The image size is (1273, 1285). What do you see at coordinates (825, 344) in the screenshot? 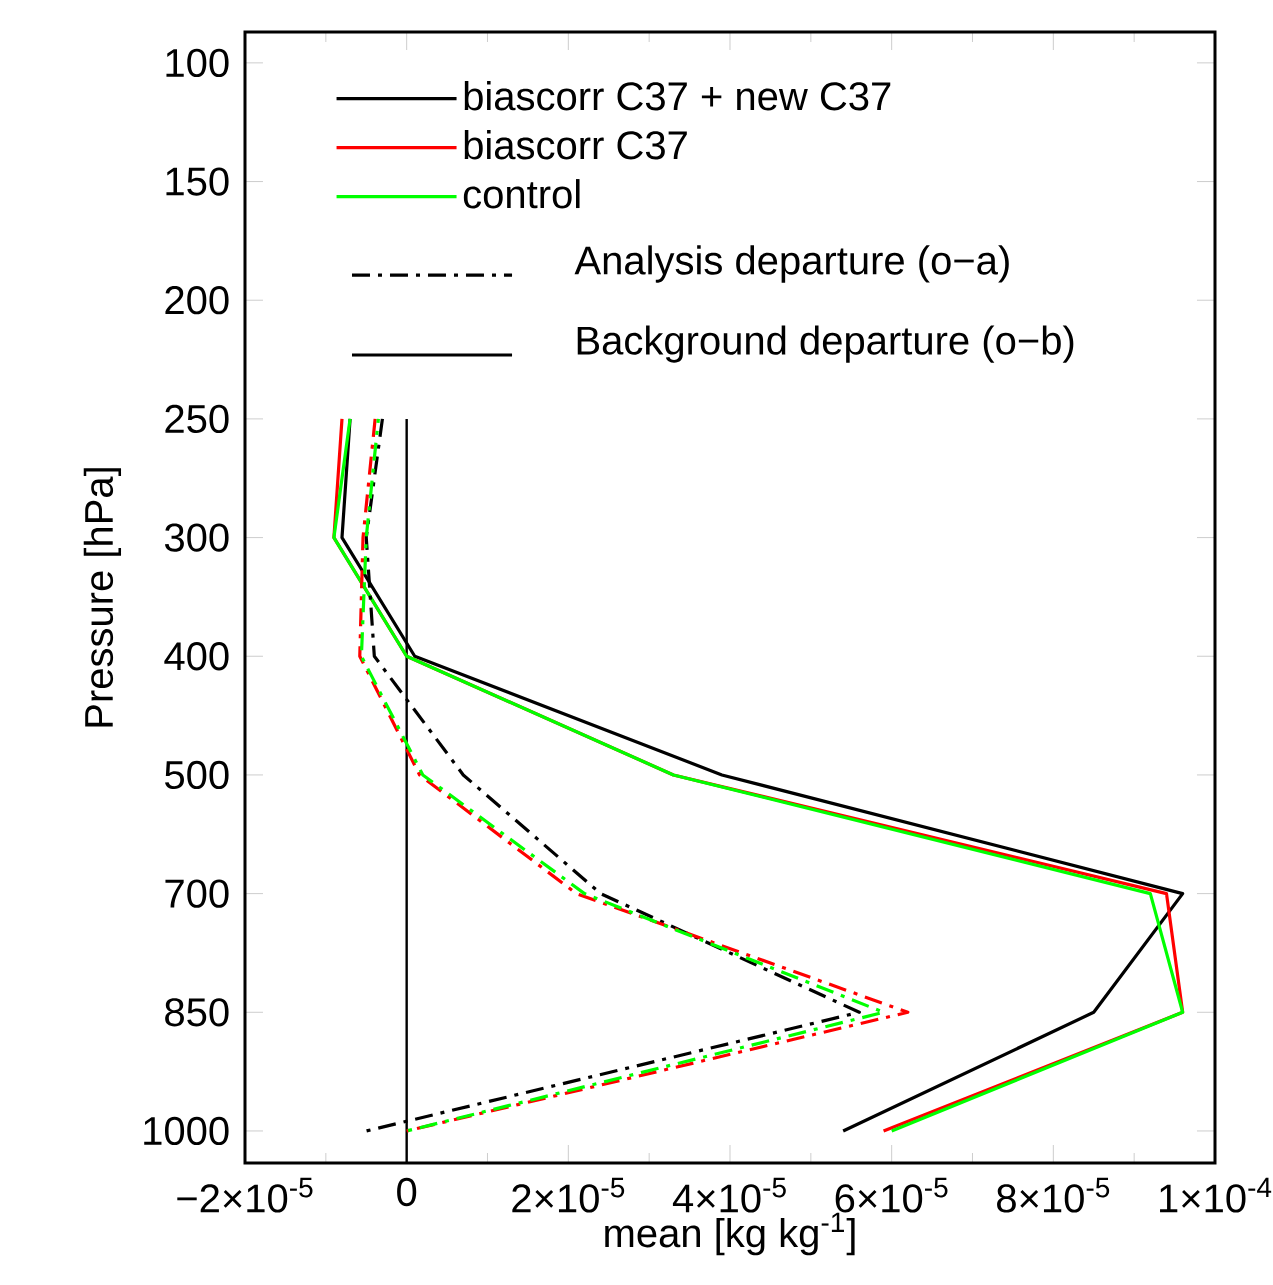
I see `annotation: Background departure (o−b)` at bounding box center [825, 344].